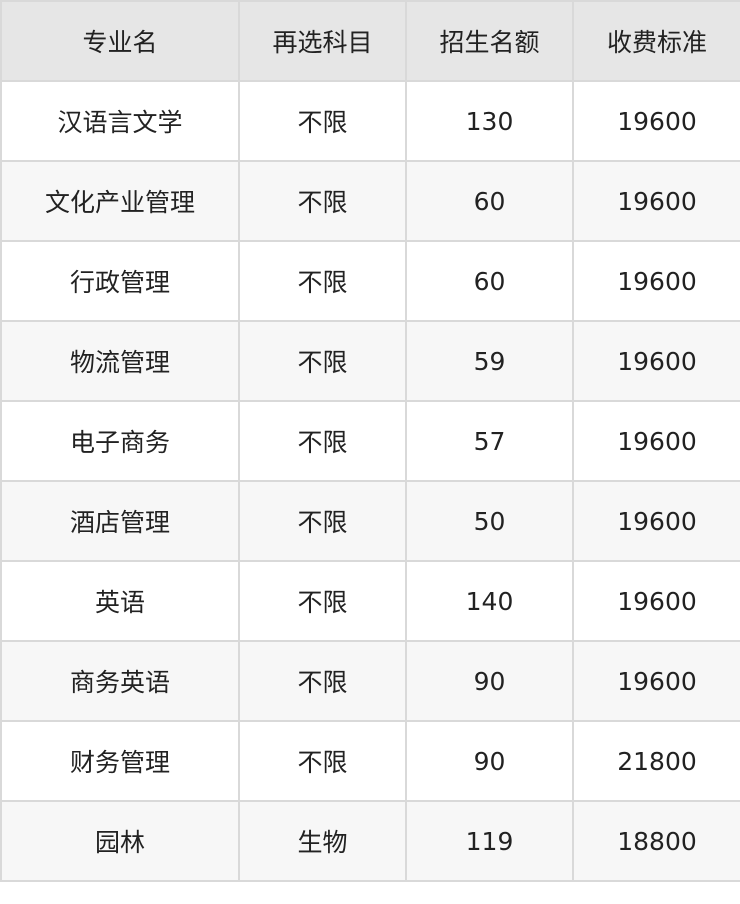 The height and width of the screenshot is (904, 740). Describe the element at coordinates (656, 761) in the screenshot. I see `cell-fee: 21800` at that location.